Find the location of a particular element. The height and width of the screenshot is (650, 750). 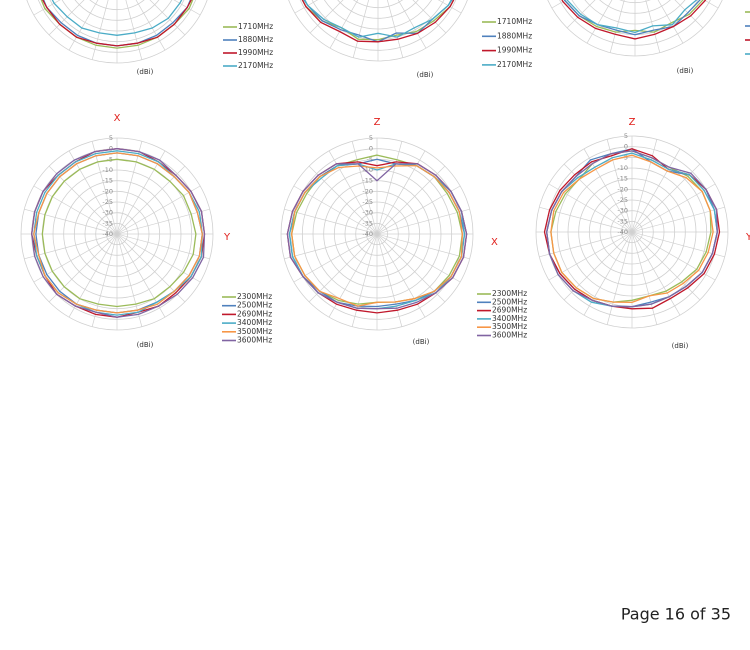

legend-label: 1880MHz is located at coordinates (255, 39).